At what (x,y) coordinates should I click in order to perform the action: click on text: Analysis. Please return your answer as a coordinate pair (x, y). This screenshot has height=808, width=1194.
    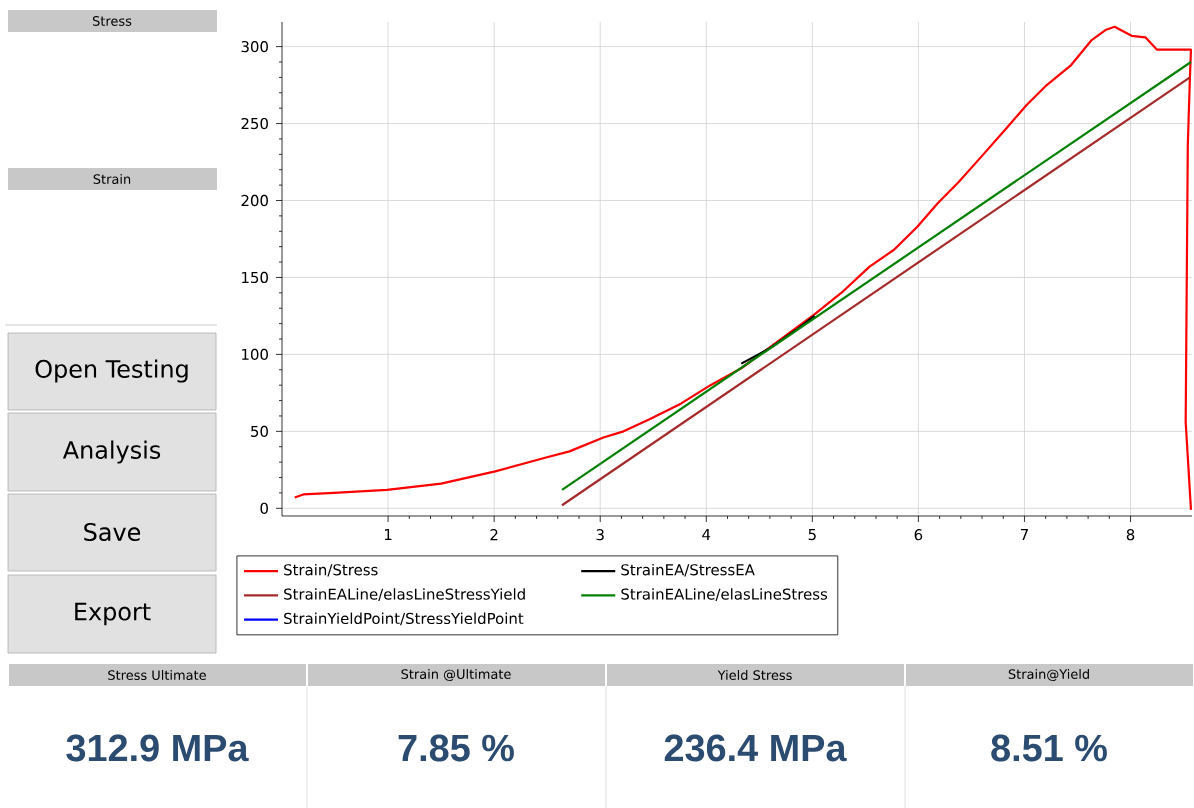
    Looking at the image, I should click on (111, 452).